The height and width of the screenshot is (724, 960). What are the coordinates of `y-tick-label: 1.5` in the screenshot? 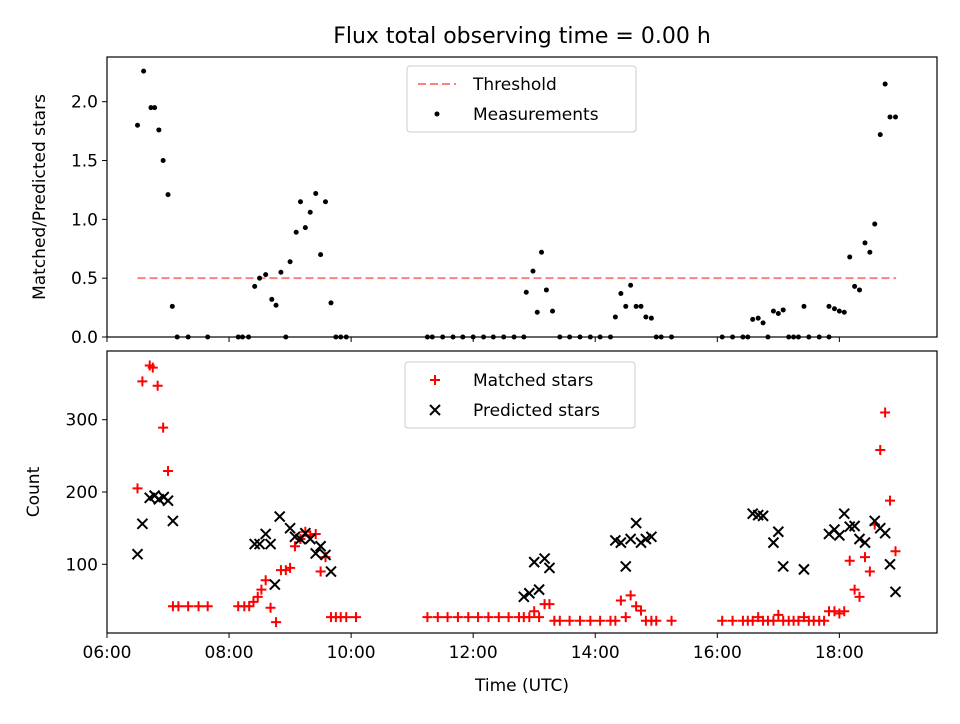 It's located at (84, 162).